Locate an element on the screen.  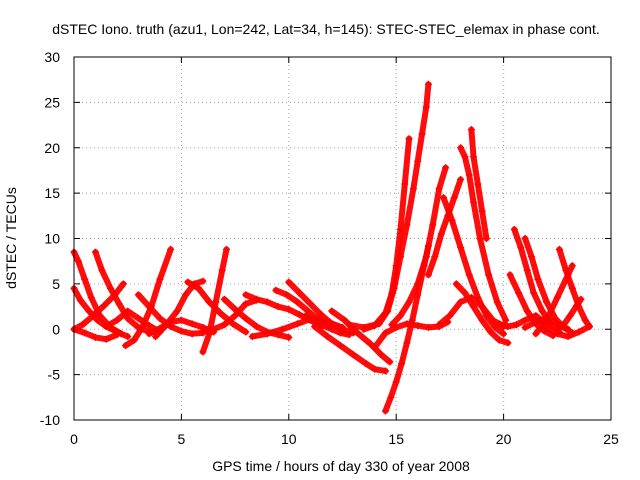
y-tick-label: 10 is located at coordinates (52, 239).